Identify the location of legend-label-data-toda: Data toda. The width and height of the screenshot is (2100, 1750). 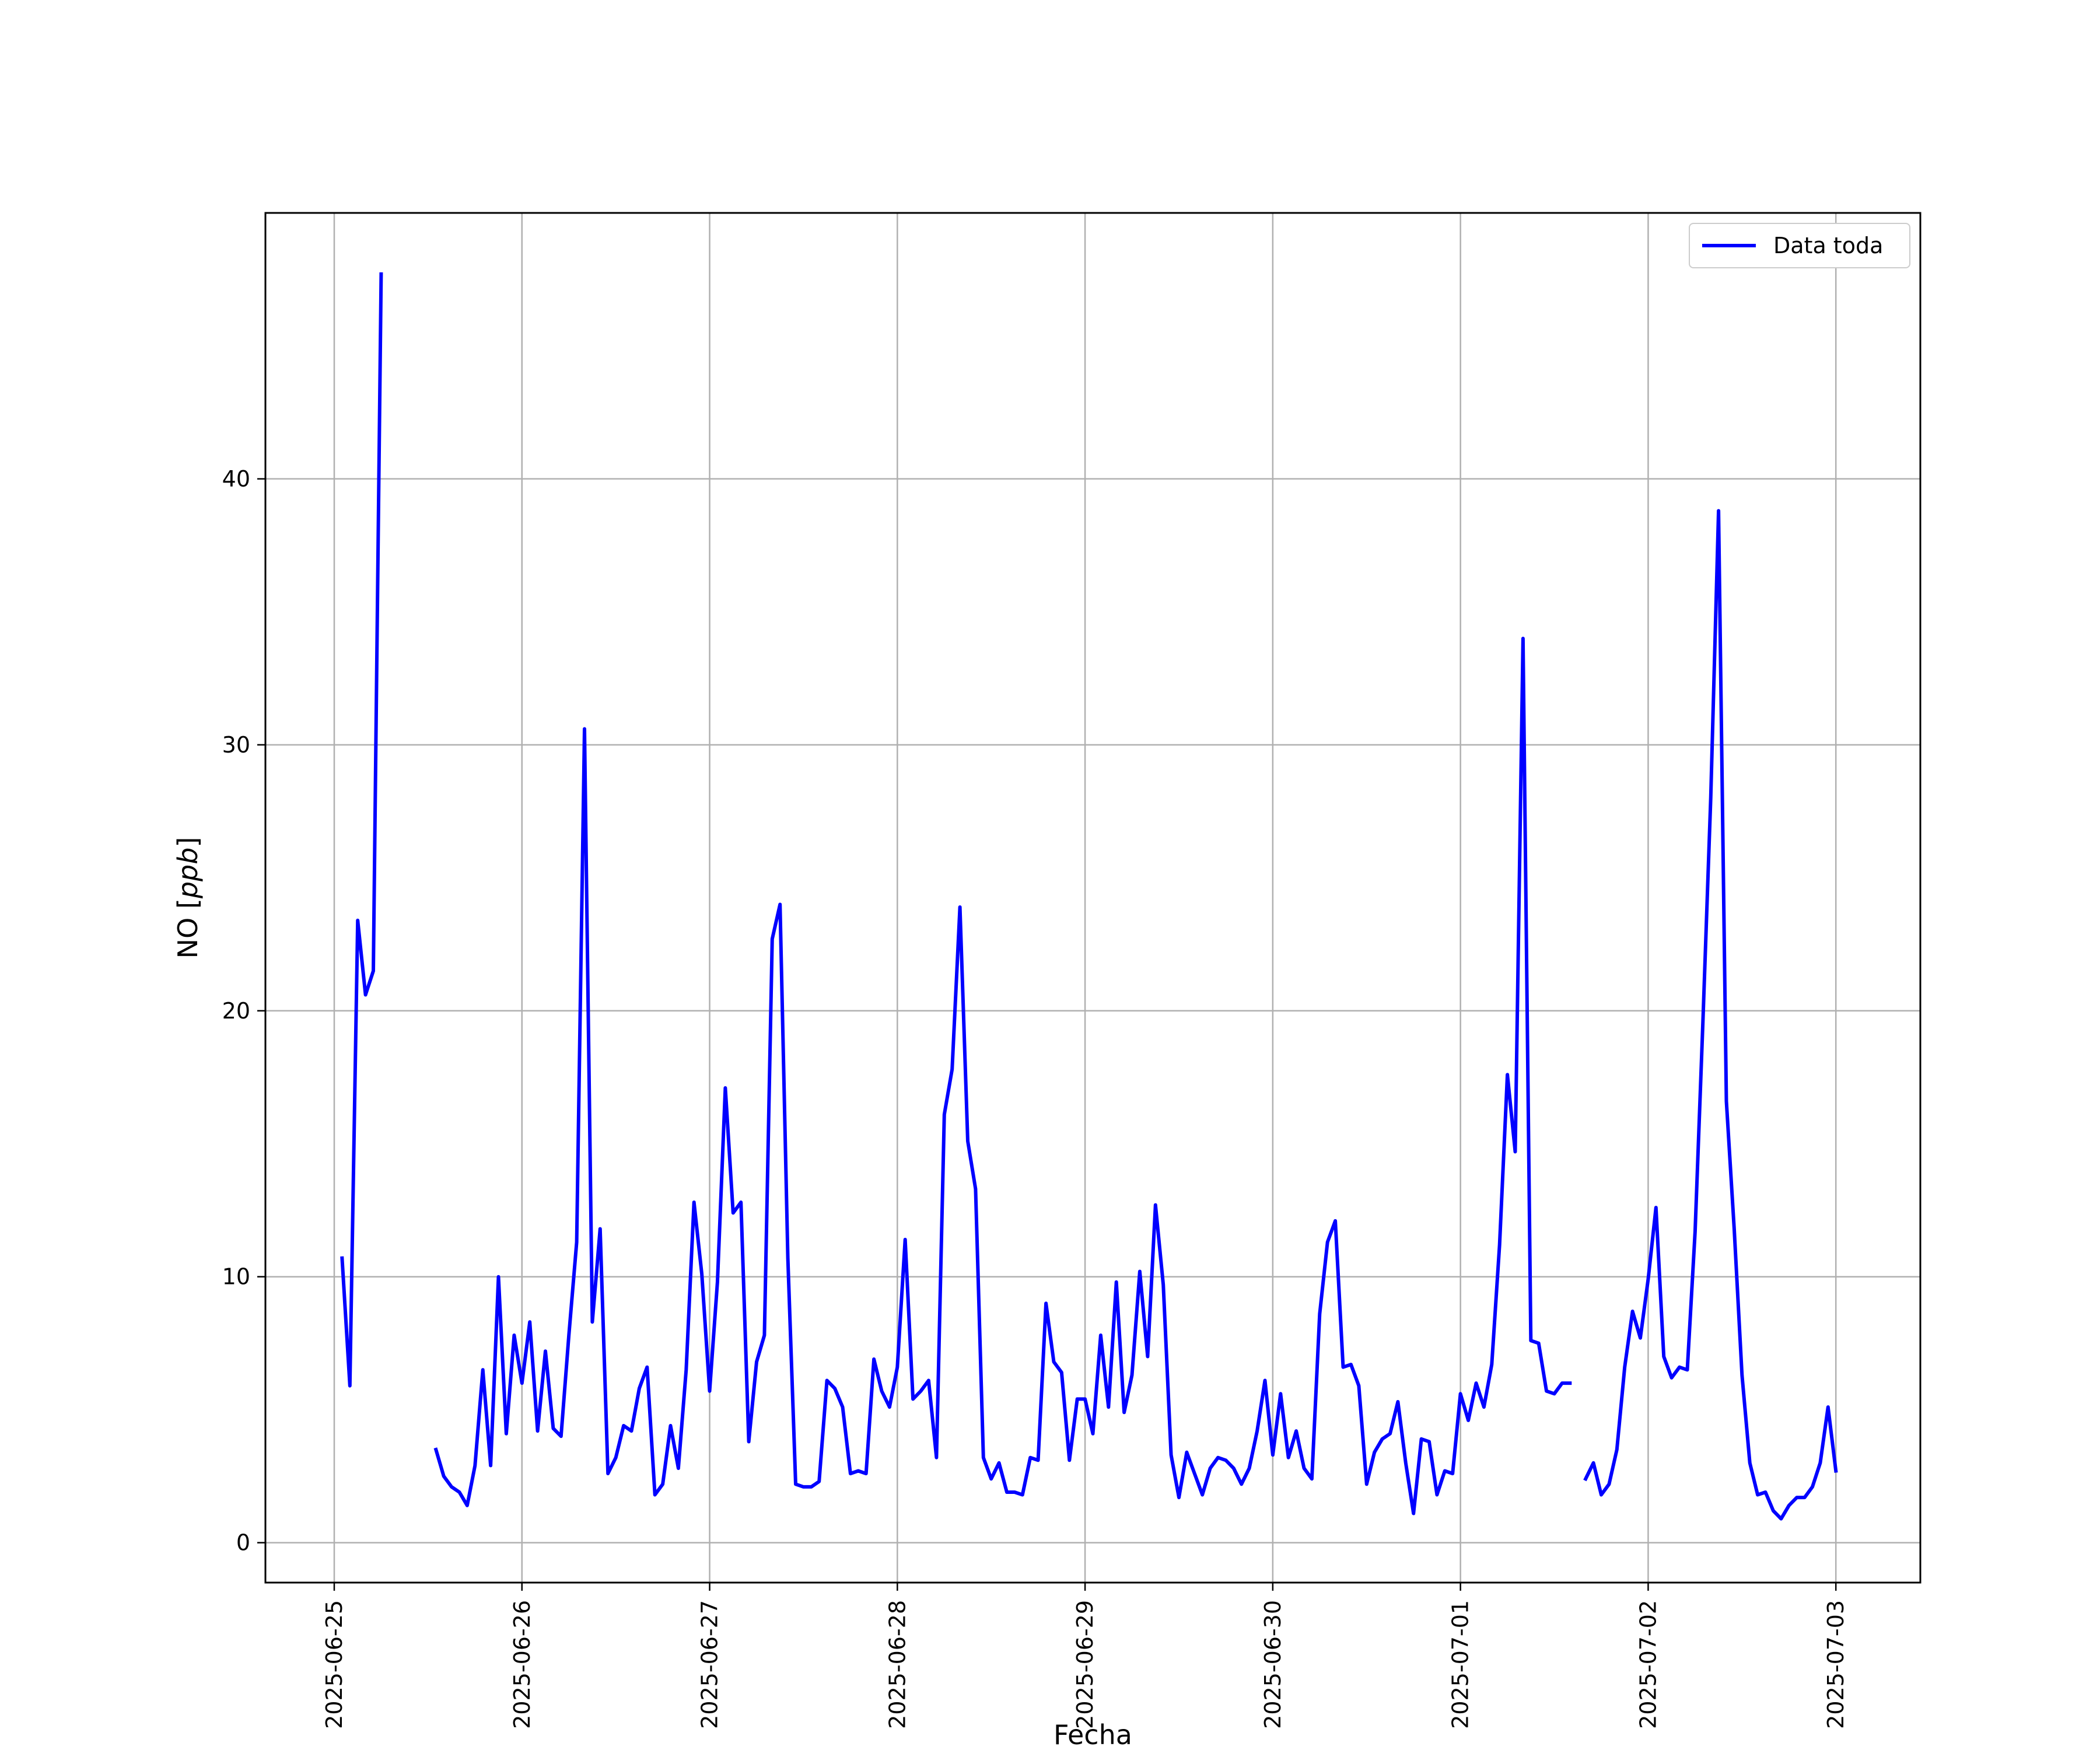
(1828, 245).